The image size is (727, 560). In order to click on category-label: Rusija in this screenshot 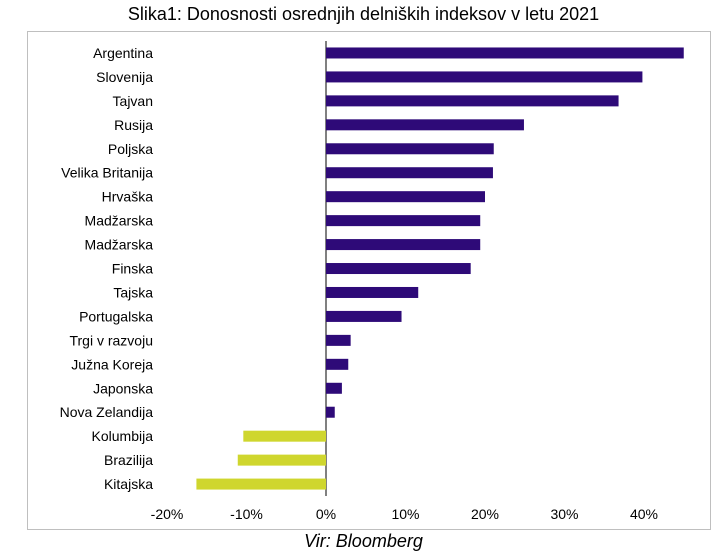, I will do `click(133, 125)`.